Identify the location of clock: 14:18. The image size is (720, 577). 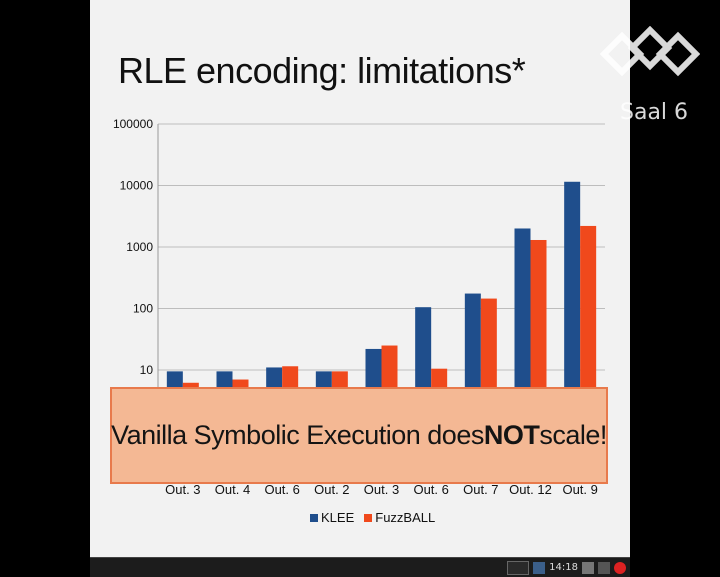
(563, 567).